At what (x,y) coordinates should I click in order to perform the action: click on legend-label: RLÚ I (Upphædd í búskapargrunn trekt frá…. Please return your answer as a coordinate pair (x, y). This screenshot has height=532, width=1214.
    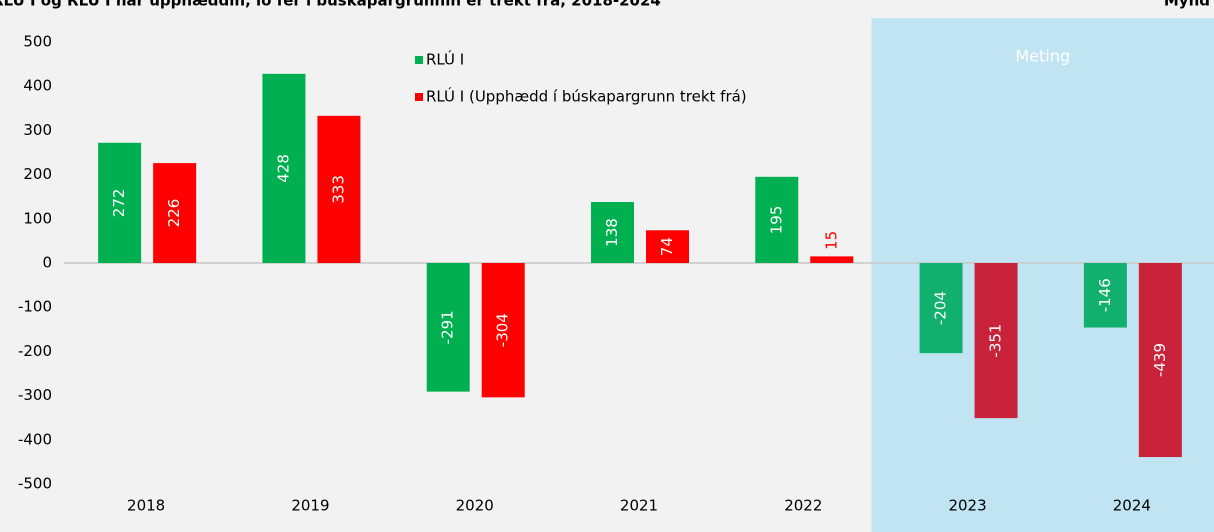
    Looking at the image, I should click on (586, 96).